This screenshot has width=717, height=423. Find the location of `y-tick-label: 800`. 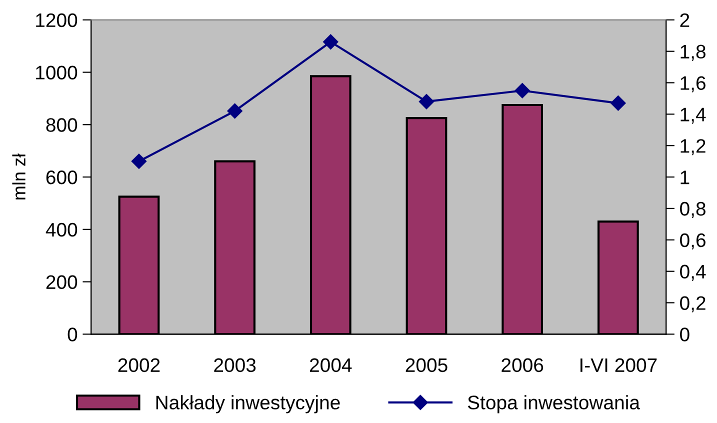

y-tick-label: 800 is located at coordinates (62, 125).